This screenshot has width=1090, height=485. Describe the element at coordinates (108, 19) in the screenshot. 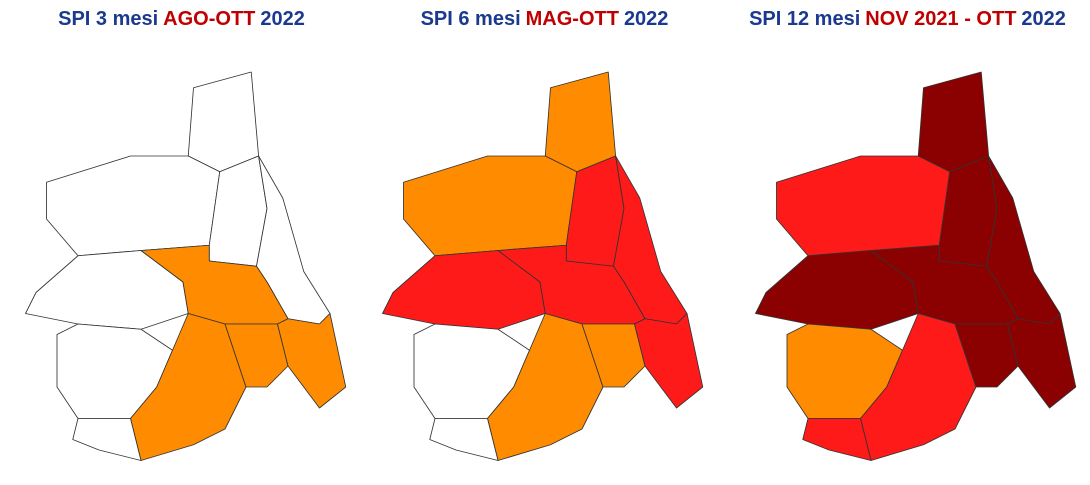

I see `title-prefix: SPI 3 mesi` at that location.